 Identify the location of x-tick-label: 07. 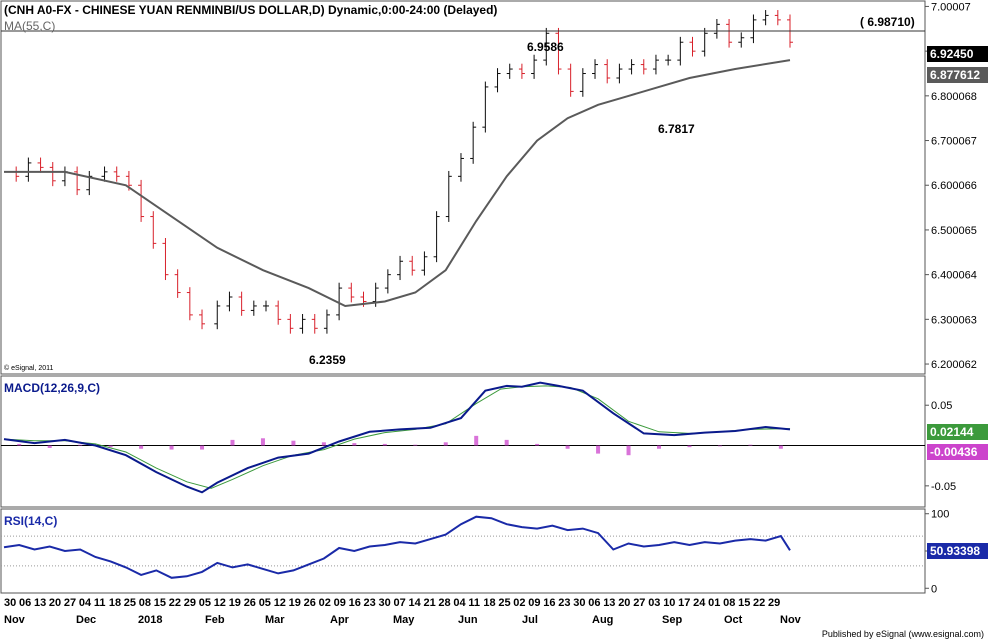
(400, 603).